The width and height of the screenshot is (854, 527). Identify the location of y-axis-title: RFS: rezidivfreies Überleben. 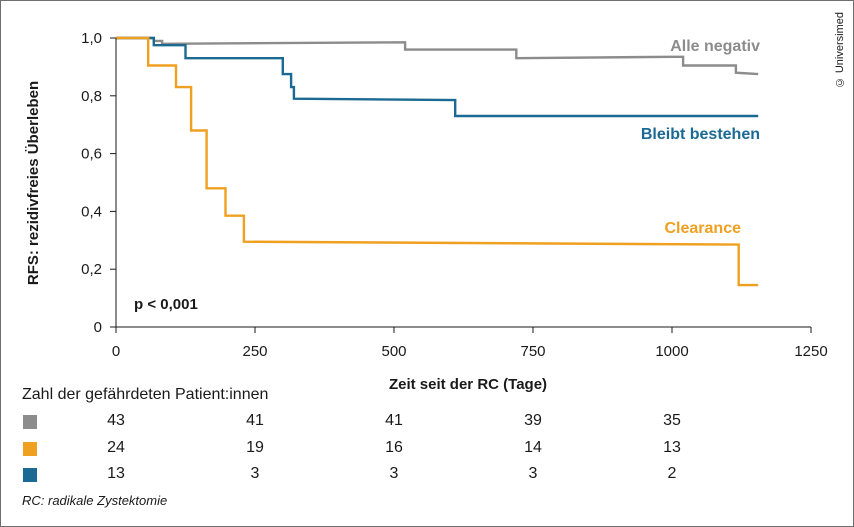
(33, 183).